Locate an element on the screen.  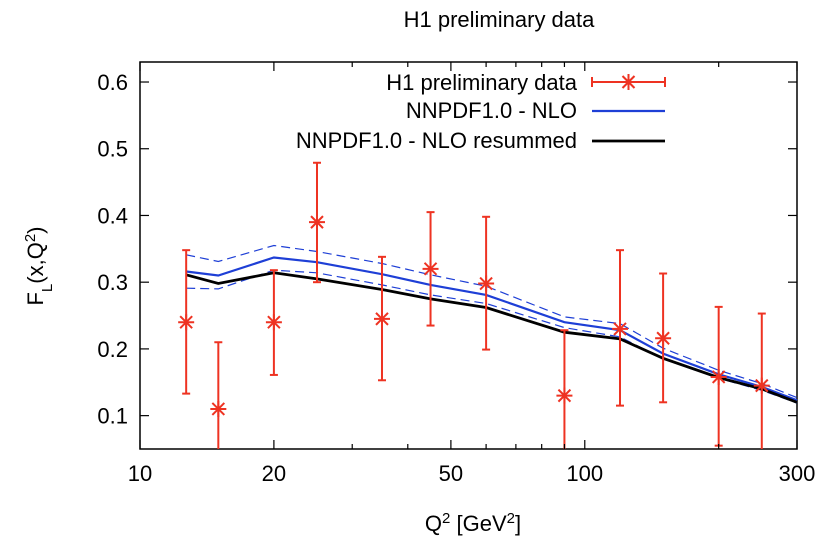
y-tick-label: 0.4 is located at coordinates (112, 215).